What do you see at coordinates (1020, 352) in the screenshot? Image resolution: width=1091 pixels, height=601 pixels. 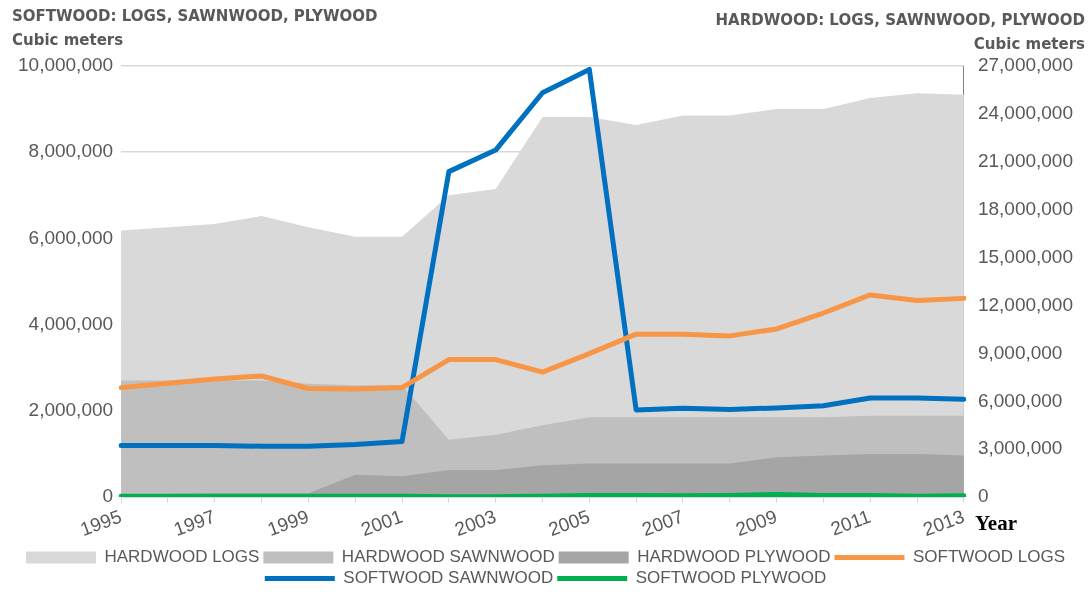 I see `y2-tick-label: 9,000,000` at bounding box center [1020, 352].